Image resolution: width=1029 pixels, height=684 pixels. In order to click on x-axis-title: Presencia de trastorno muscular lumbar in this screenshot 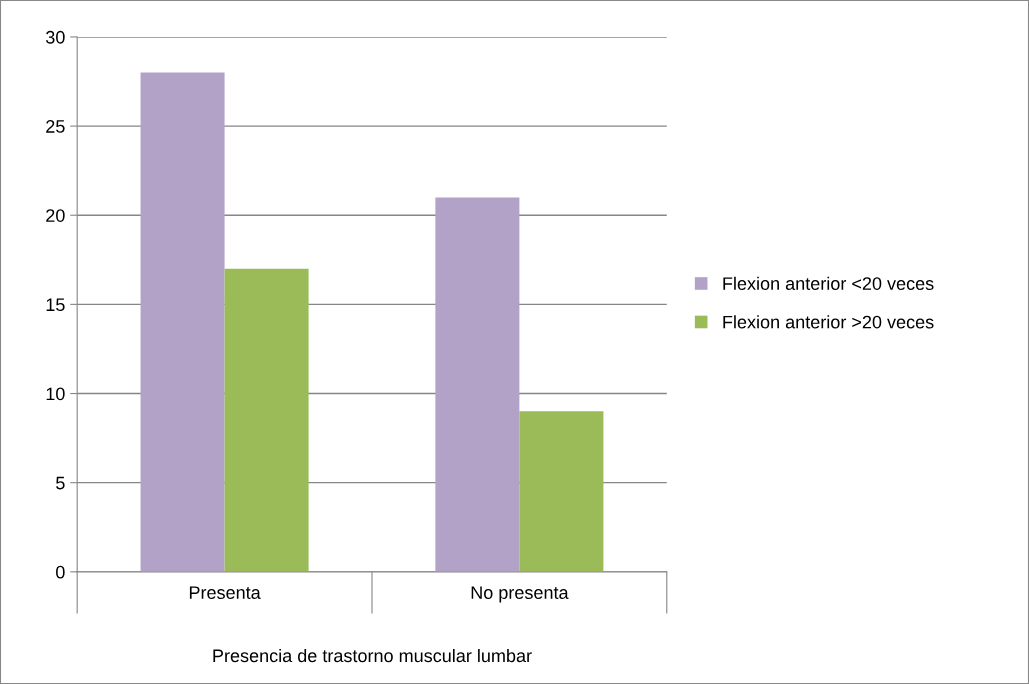, I will do `click(372, 655)`.